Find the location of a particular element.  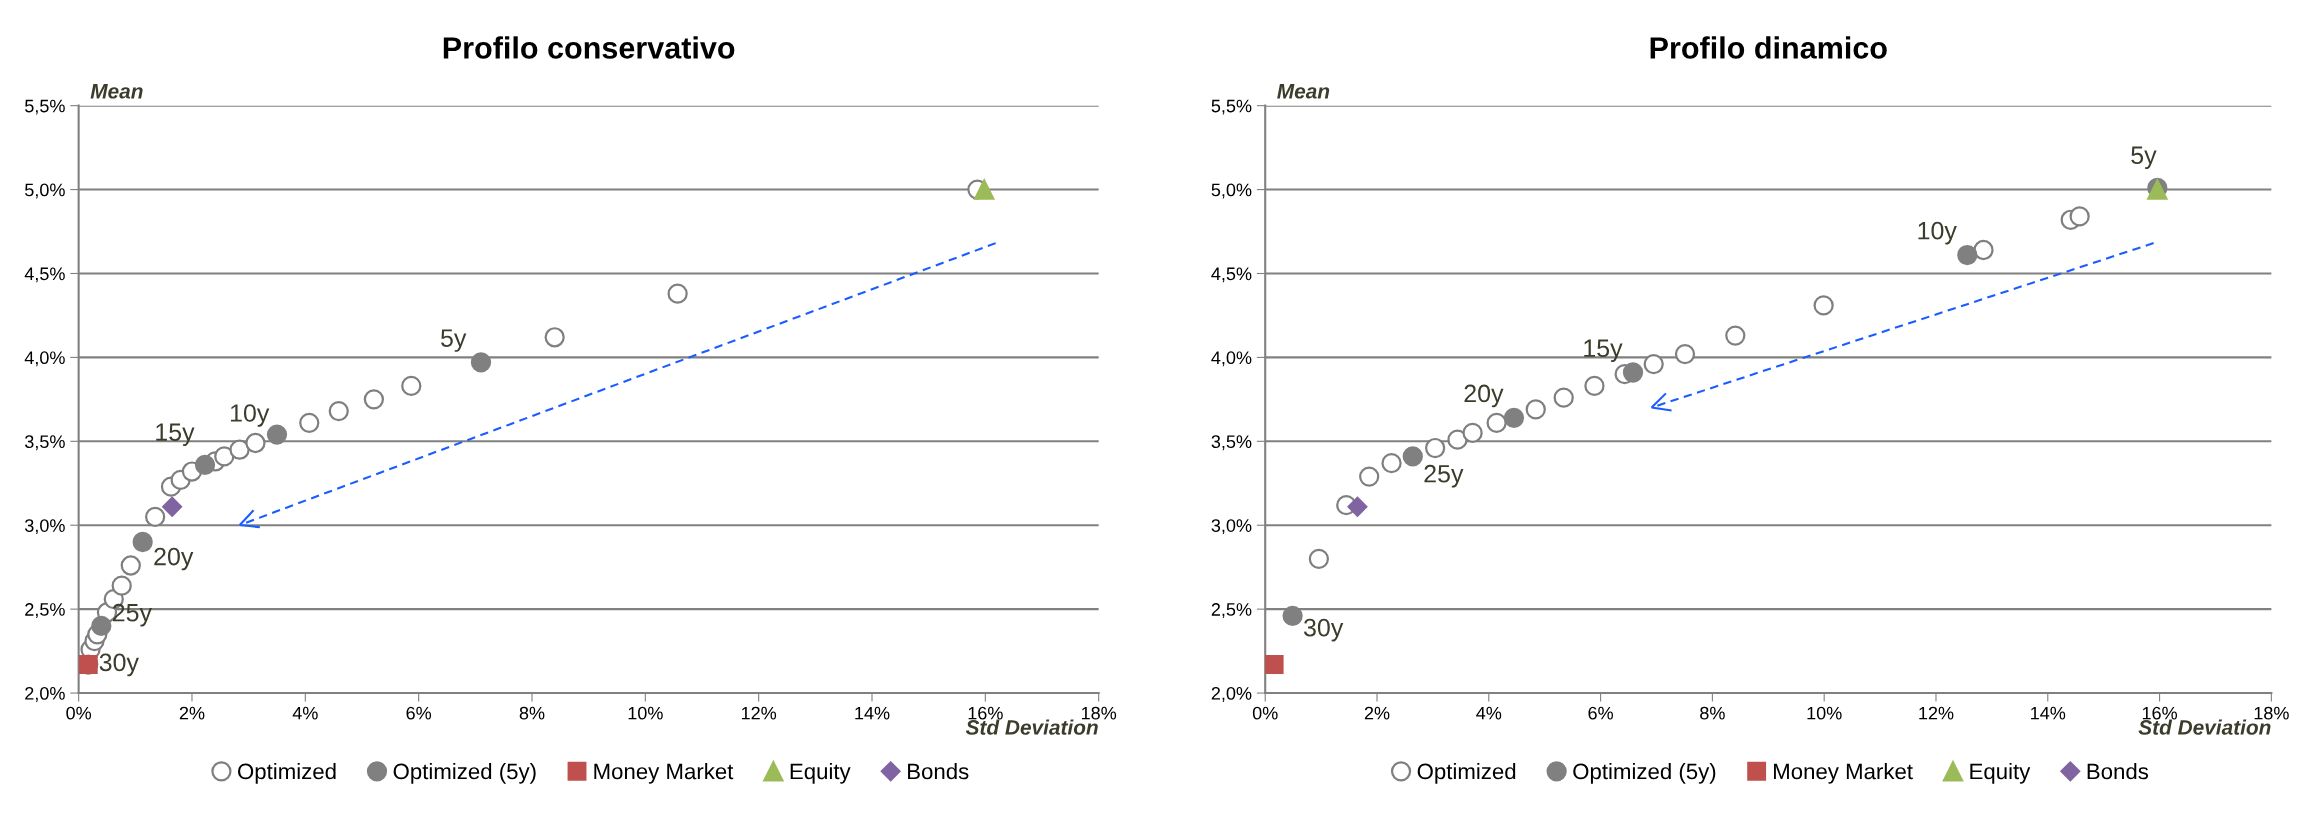

y-tick-label: 5,0% is located at coordinates (45, 191).